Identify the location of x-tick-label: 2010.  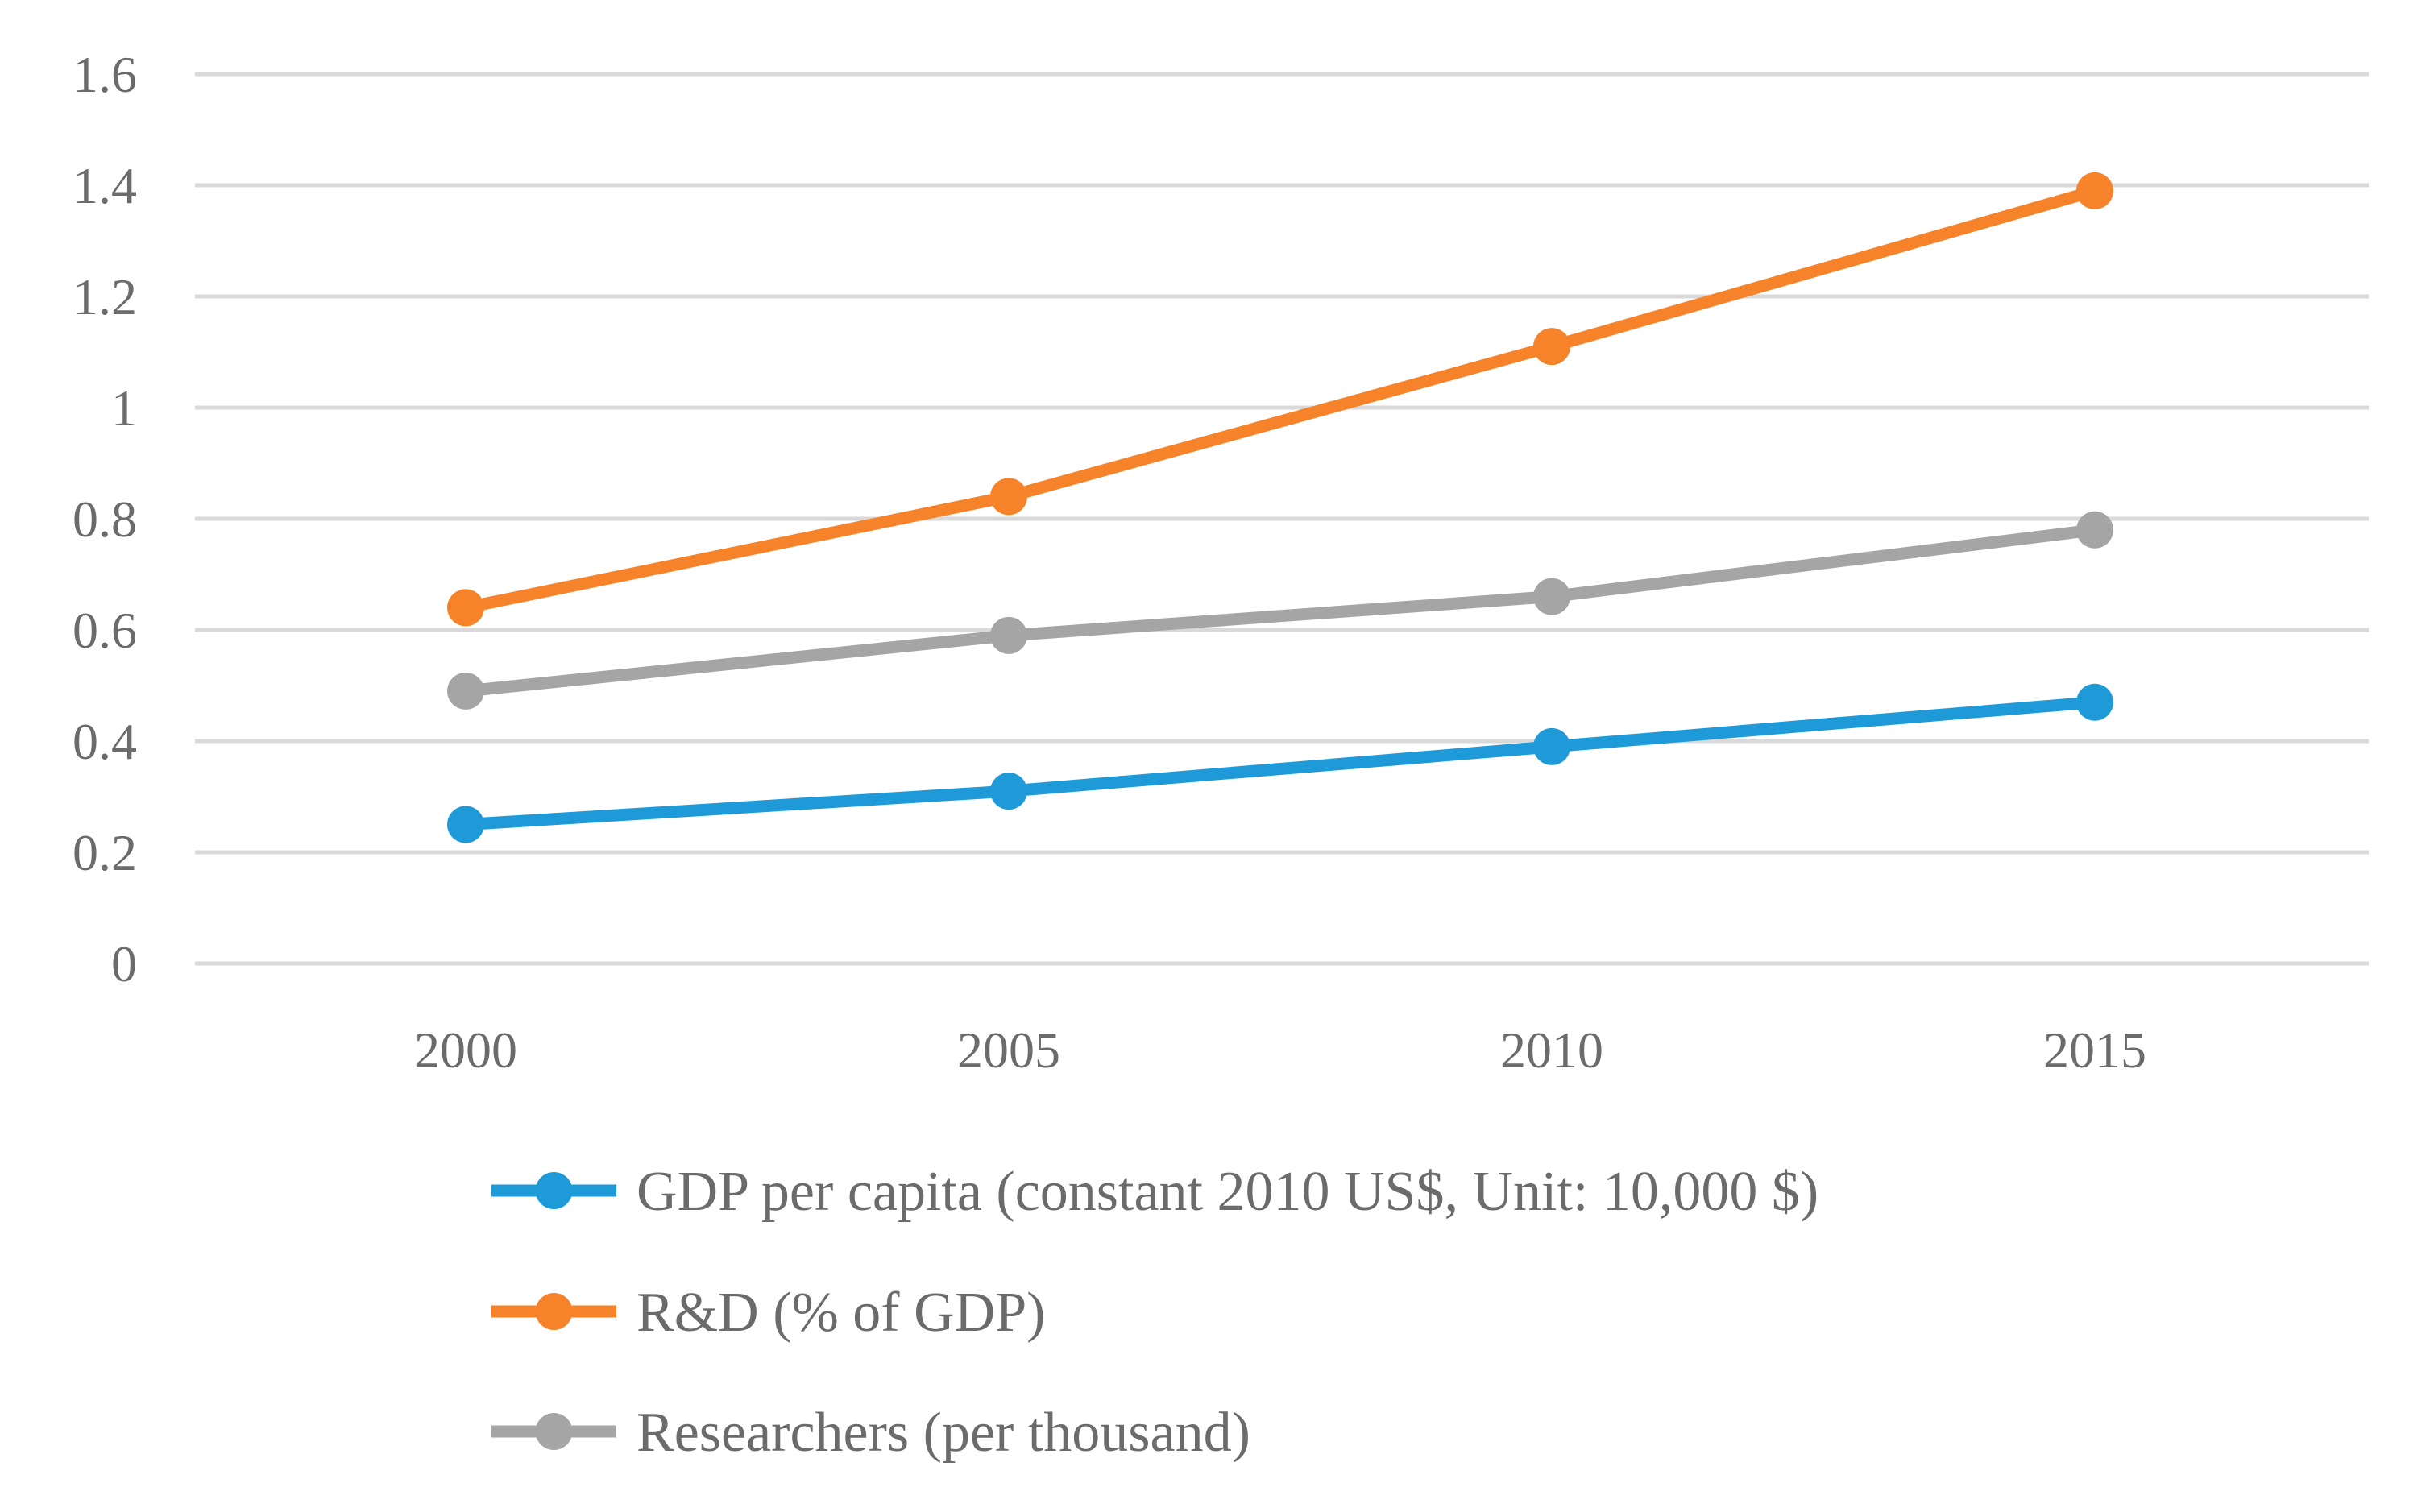
(1551, 1050).